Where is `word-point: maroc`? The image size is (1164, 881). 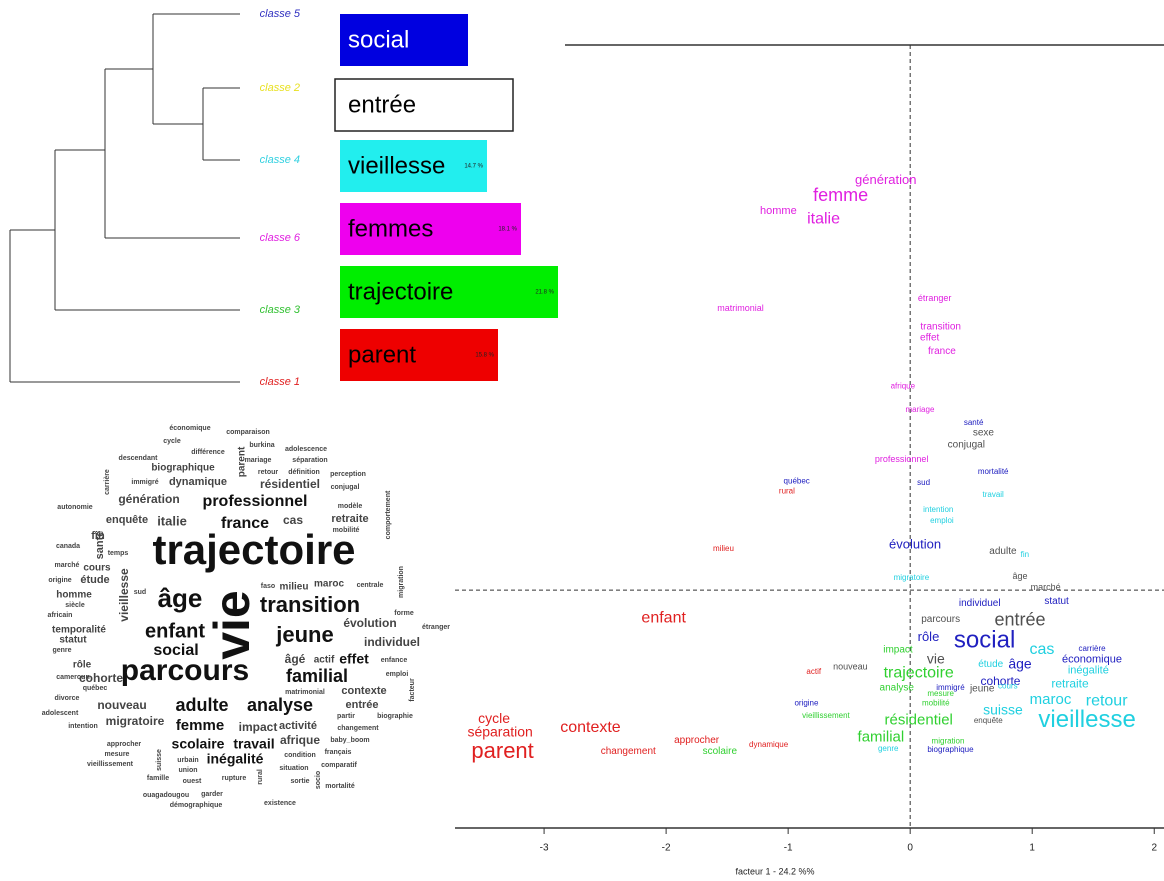
word-point: maroc is located at coordinates (1051, 699).